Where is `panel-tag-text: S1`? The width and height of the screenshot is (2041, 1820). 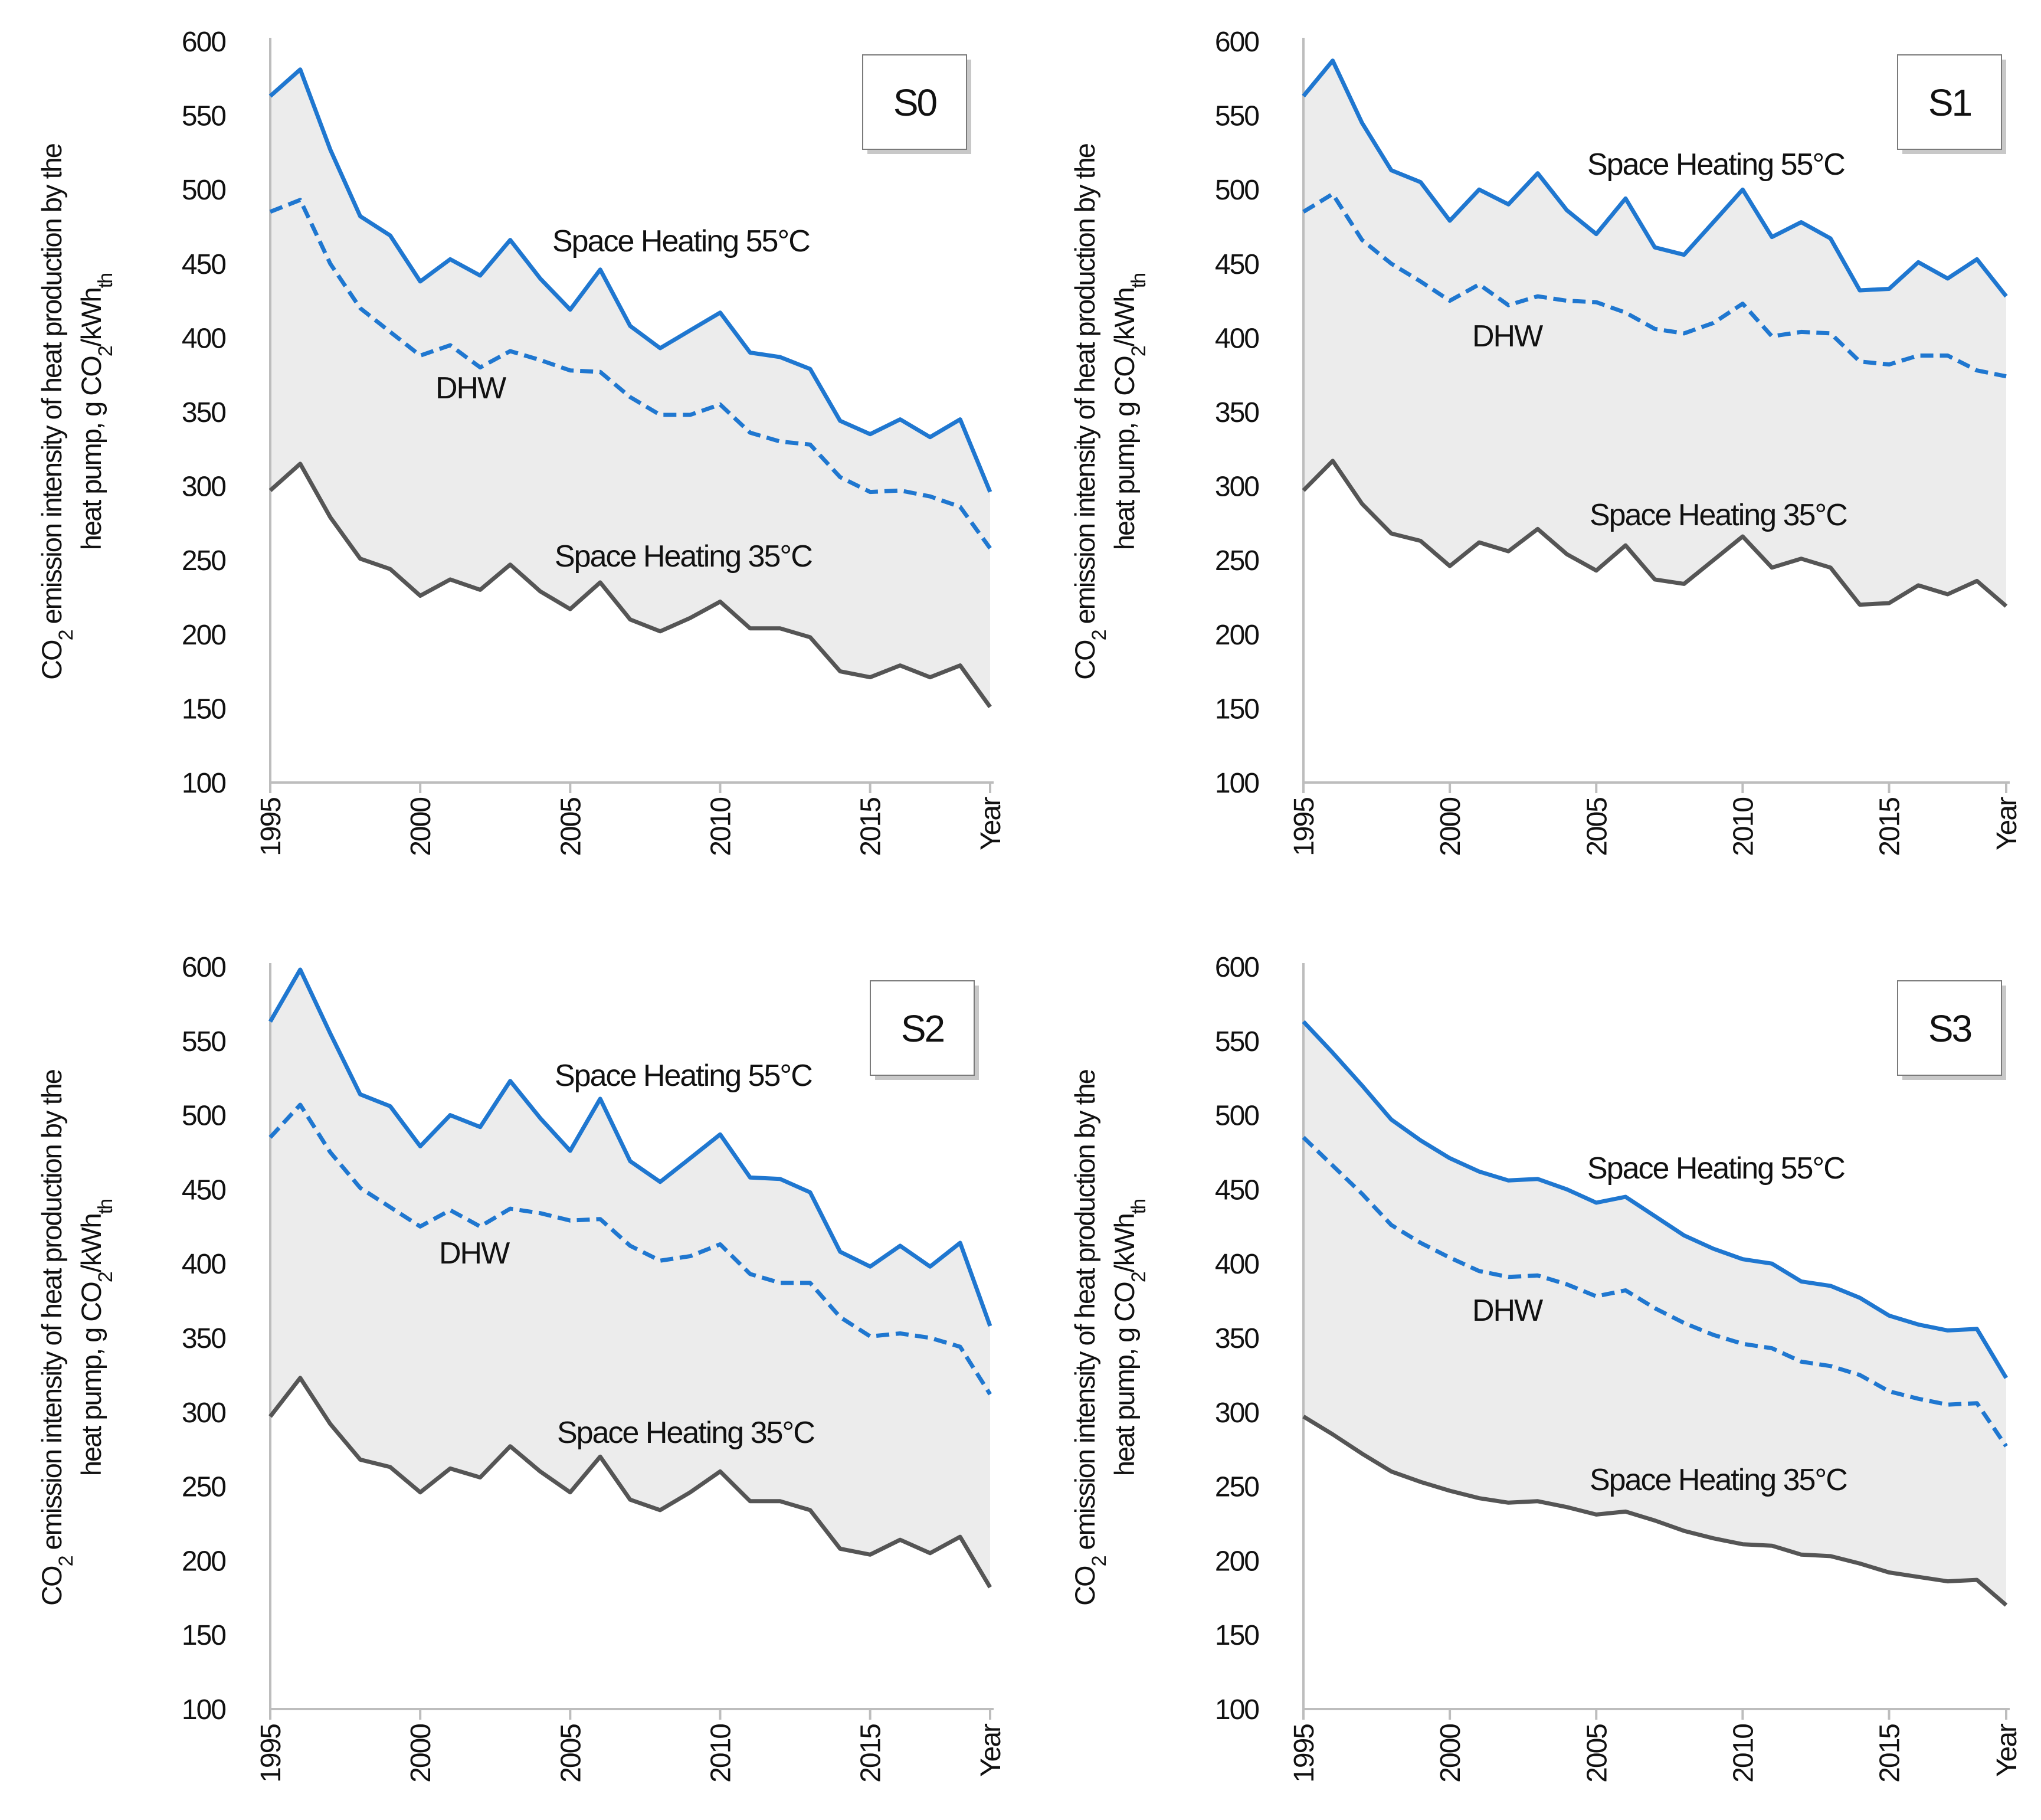
panel-tag-text: S1 is located at coordinates (1949, 103).